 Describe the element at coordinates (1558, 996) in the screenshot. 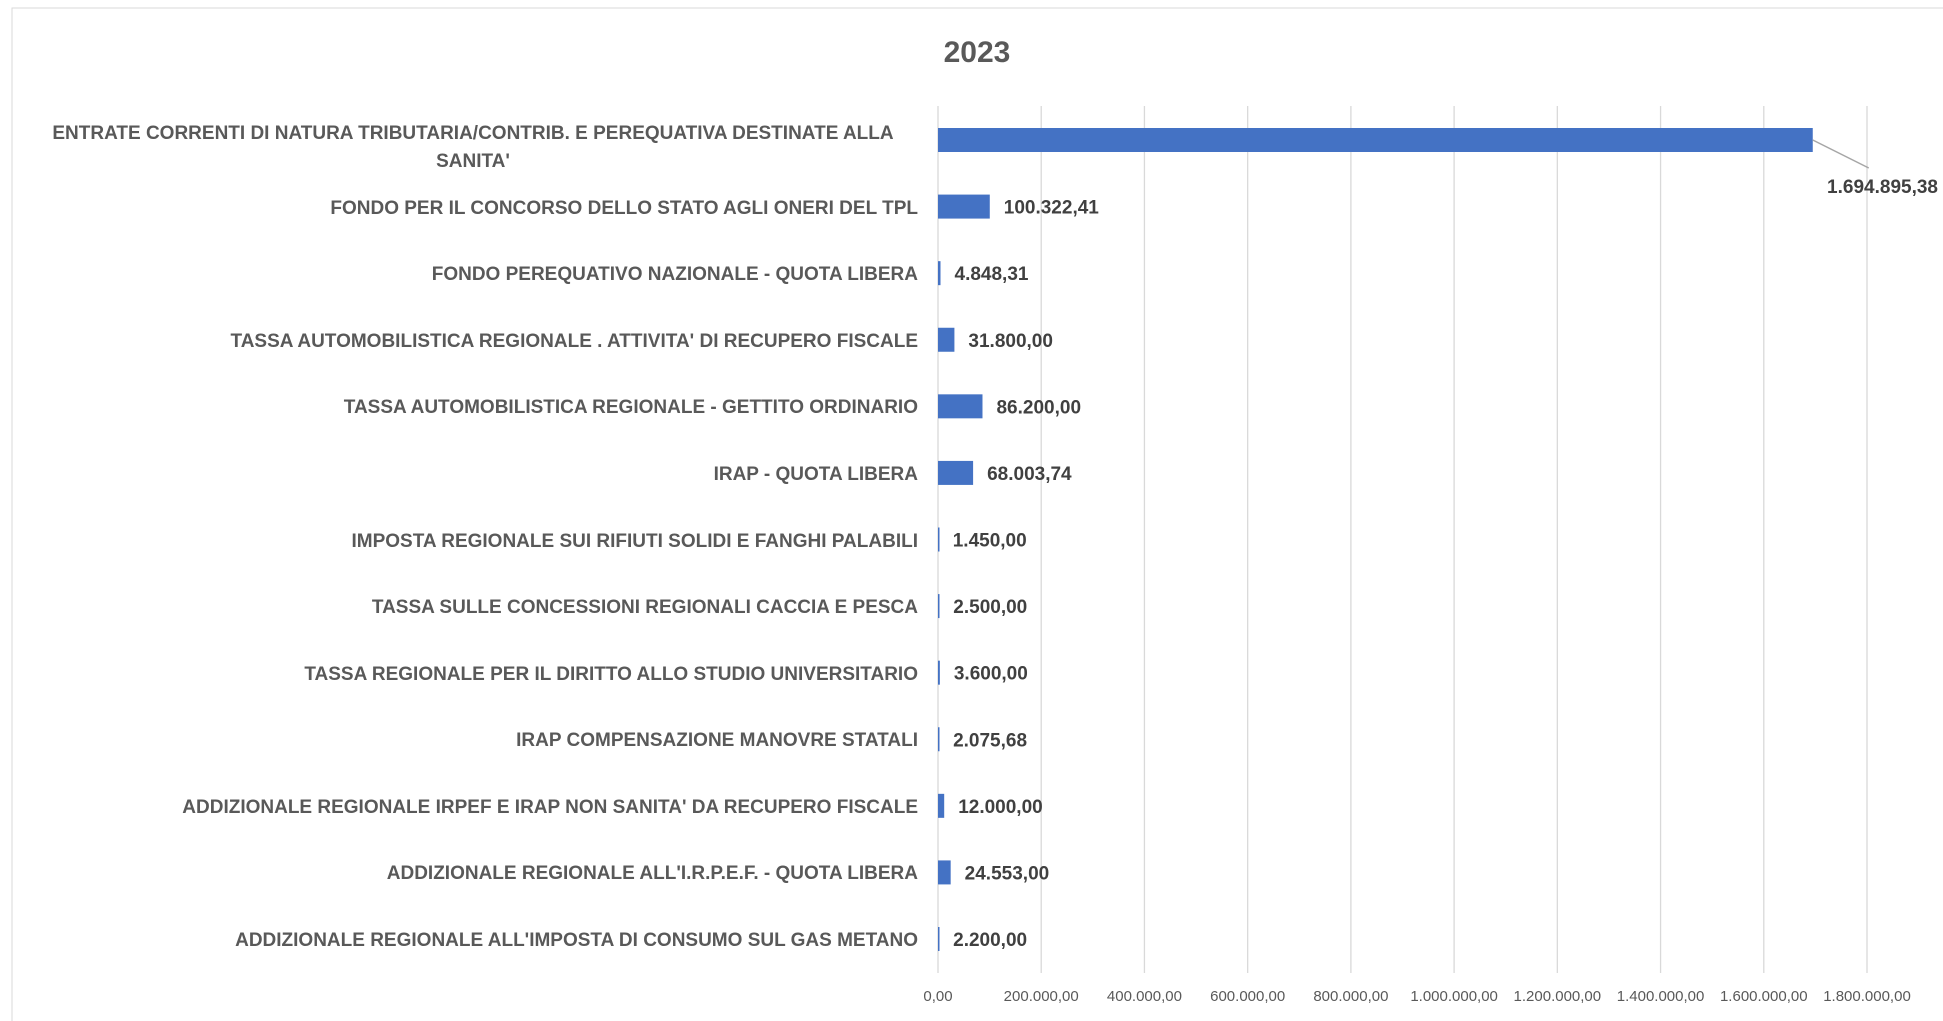

I see `x-tick-label: 1.200.000,00` at that location.